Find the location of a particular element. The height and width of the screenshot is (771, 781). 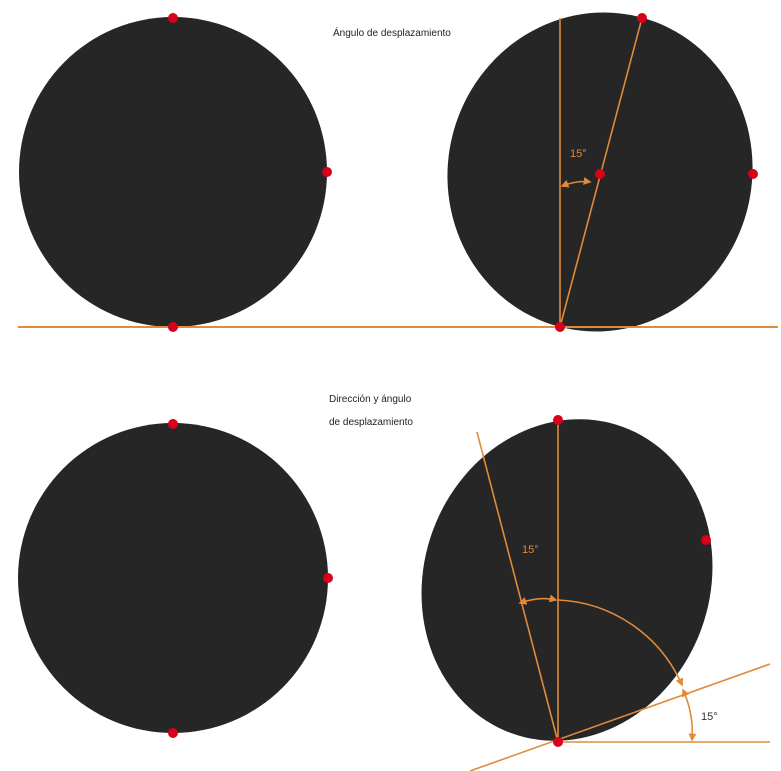

bottom-right-point-right is located at coordinates (706, 540).